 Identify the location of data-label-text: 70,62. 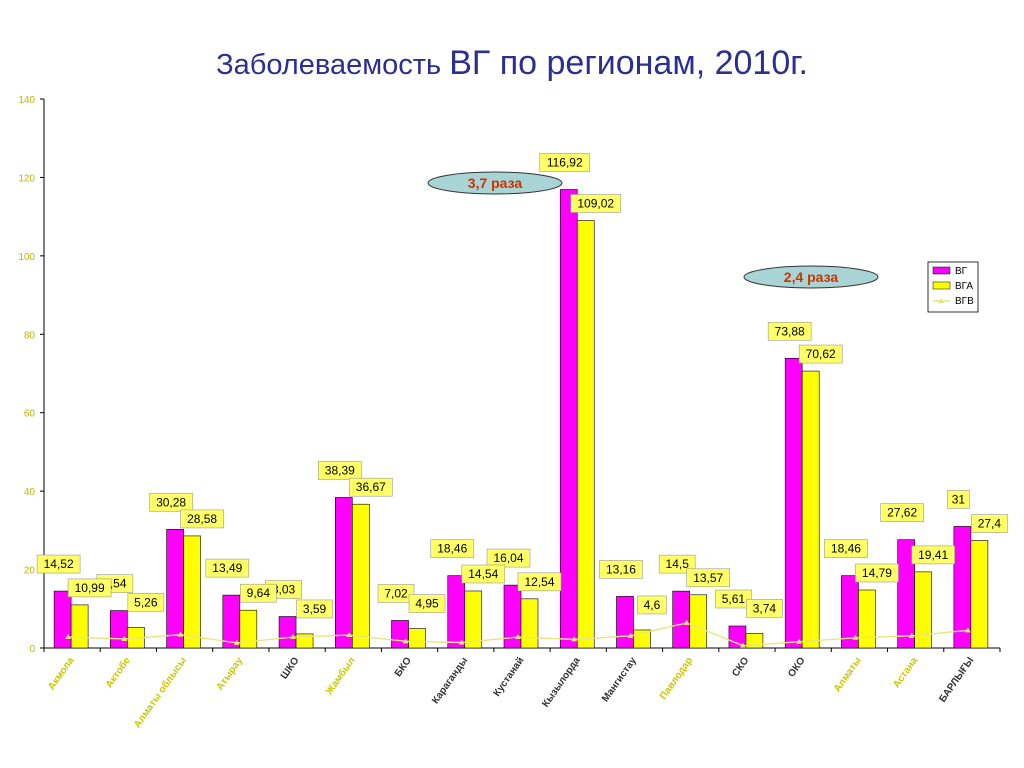
(821, 354).